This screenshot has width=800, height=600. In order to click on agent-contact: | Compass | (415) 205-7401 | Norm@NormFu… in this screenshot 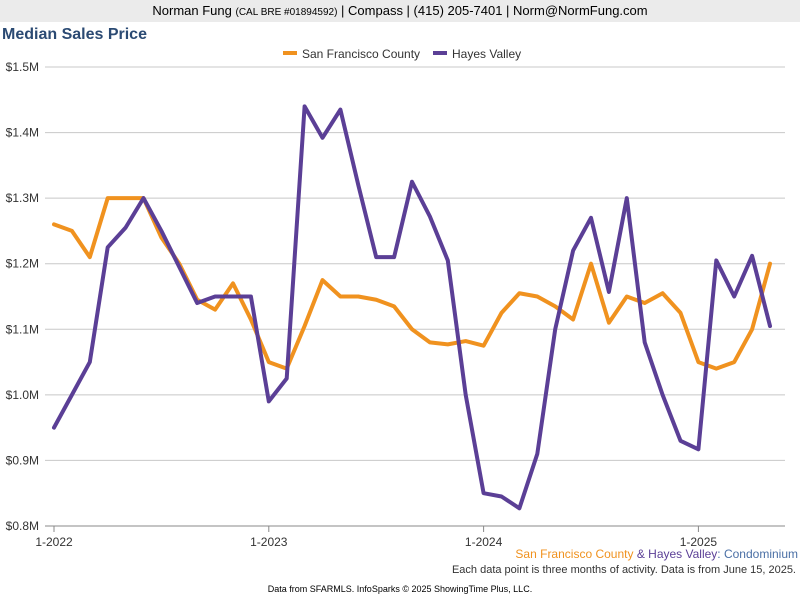, I will do `click(494, 10)`.